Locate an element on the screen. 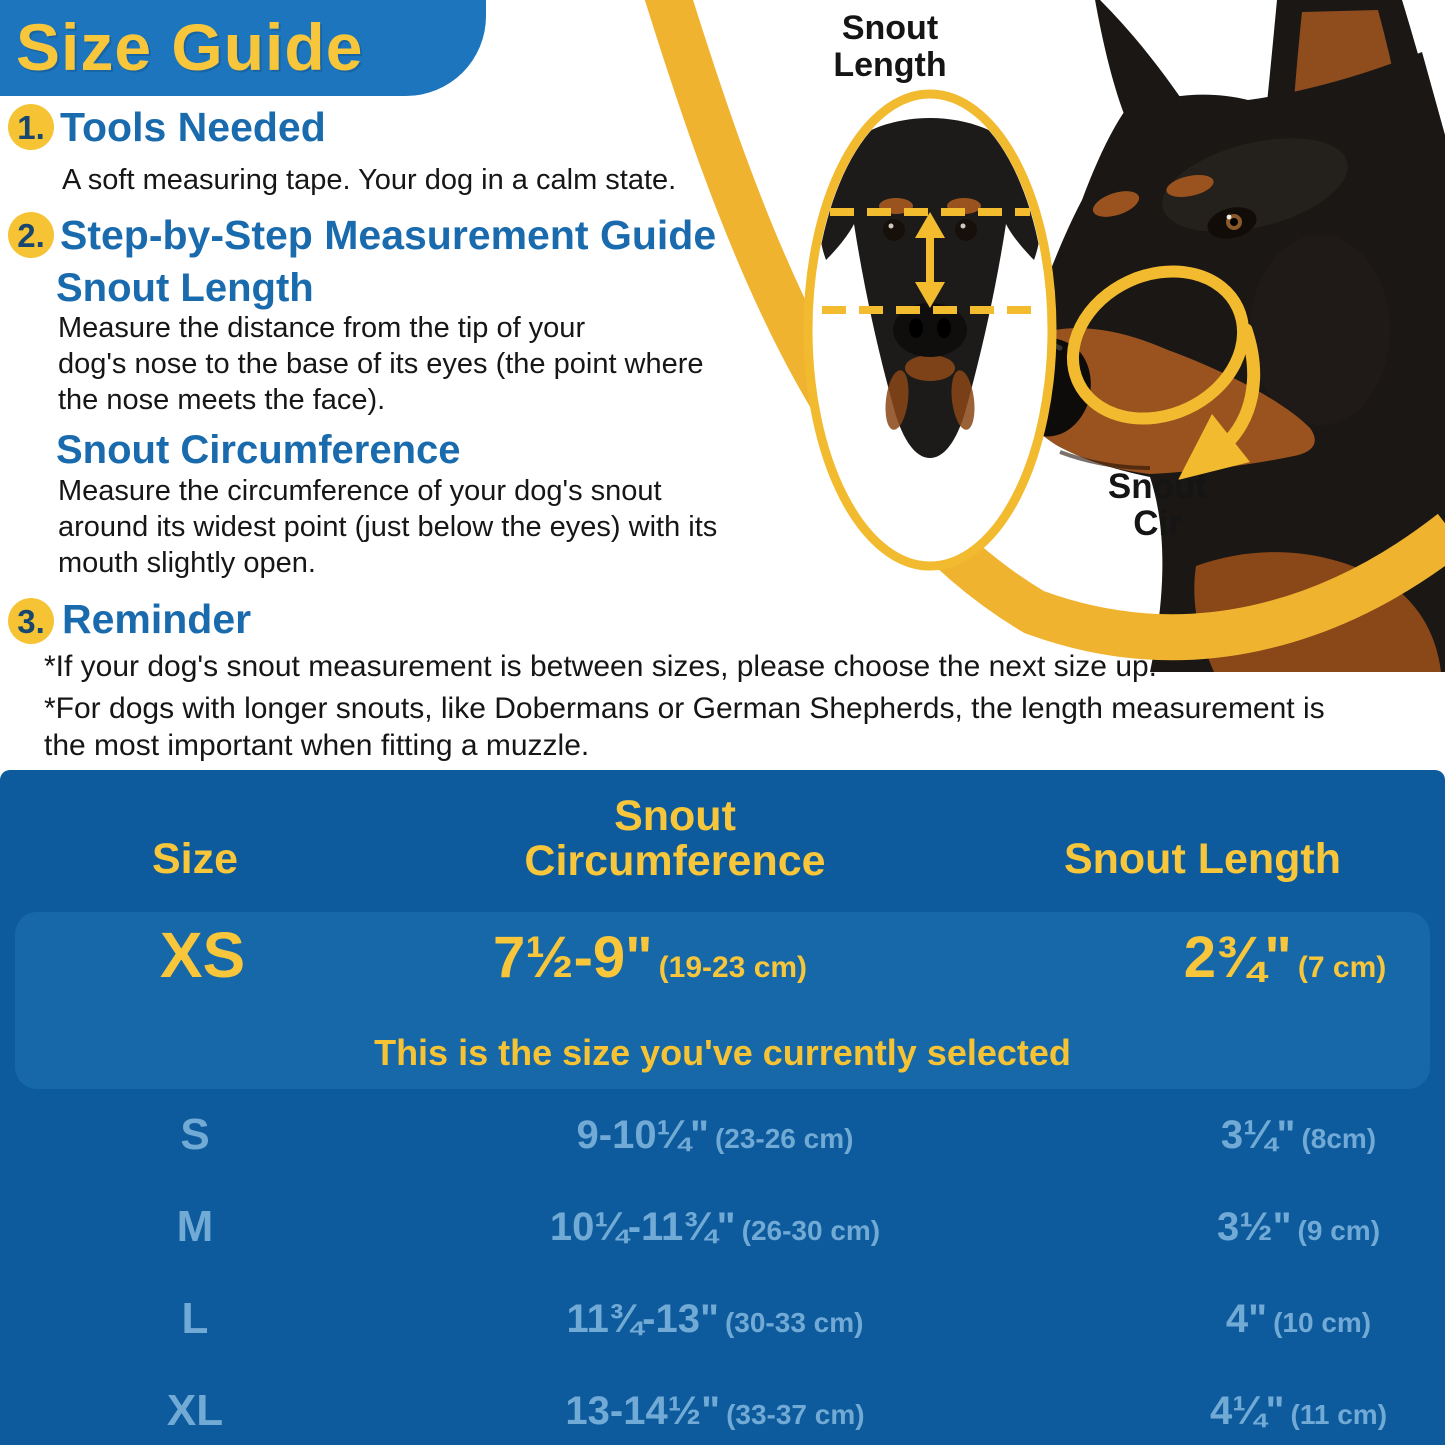 This screenshot has height=1445, width=1445. length-cell: 4" (10 cm) is located at coordinates (1270, 1319).